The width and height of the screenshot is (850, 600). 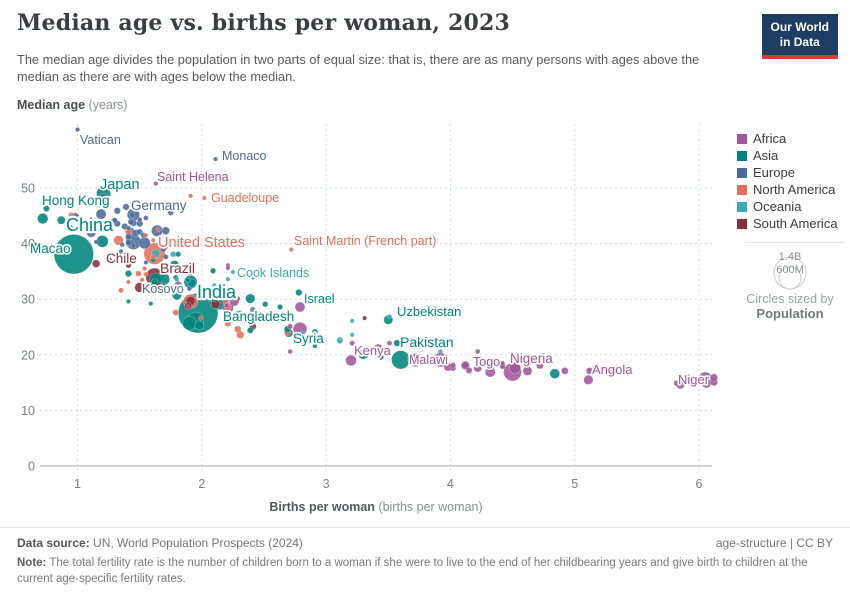 I want to click on country-label-china: China, so click(x=90, y=225).